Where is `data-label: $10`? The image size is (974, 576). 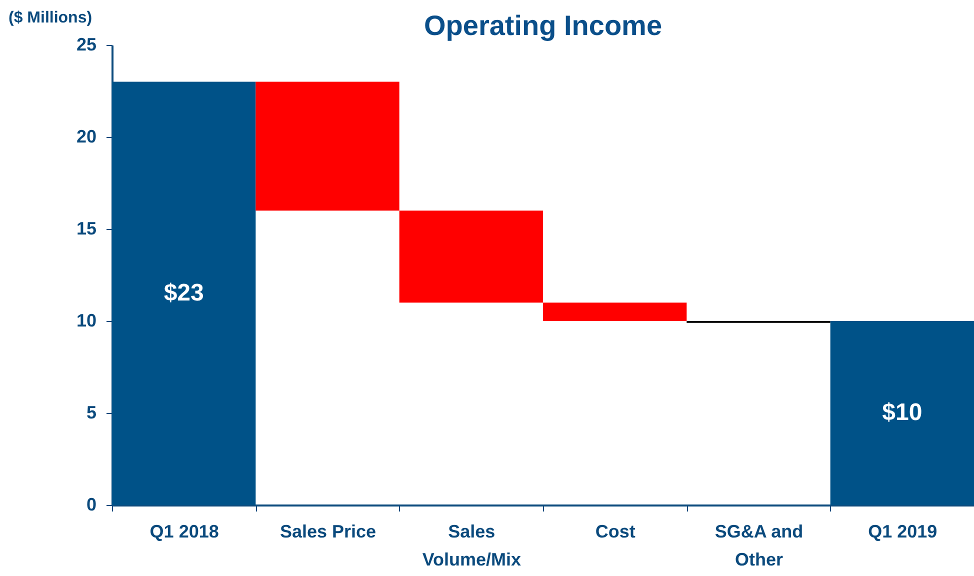 data-label: $10 is located at coordinates (902, 412).